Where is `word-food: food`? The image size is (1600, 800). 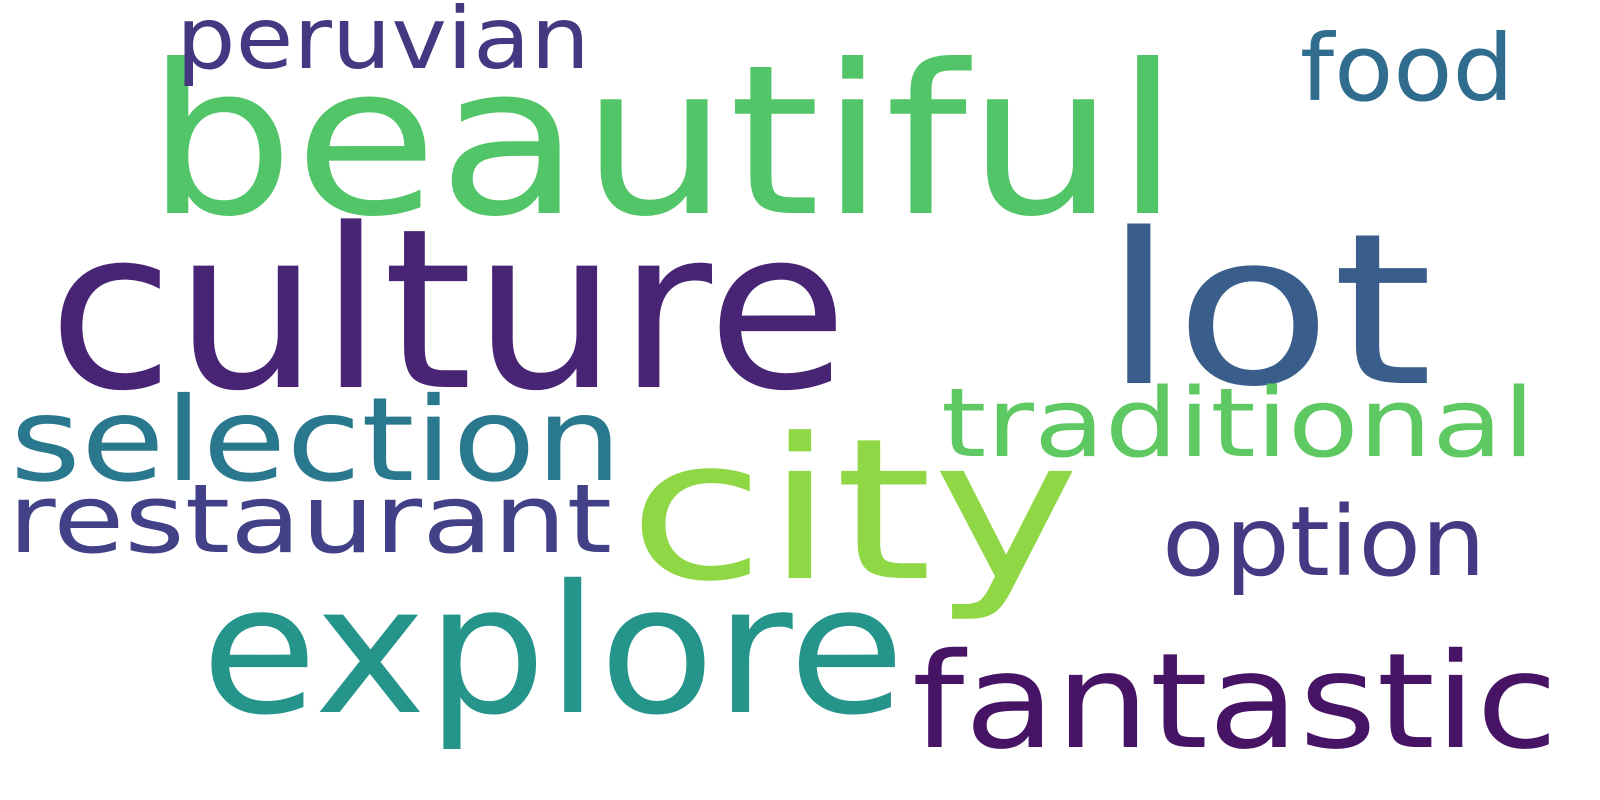 word-food: food is located at coordinates (1407, 68).